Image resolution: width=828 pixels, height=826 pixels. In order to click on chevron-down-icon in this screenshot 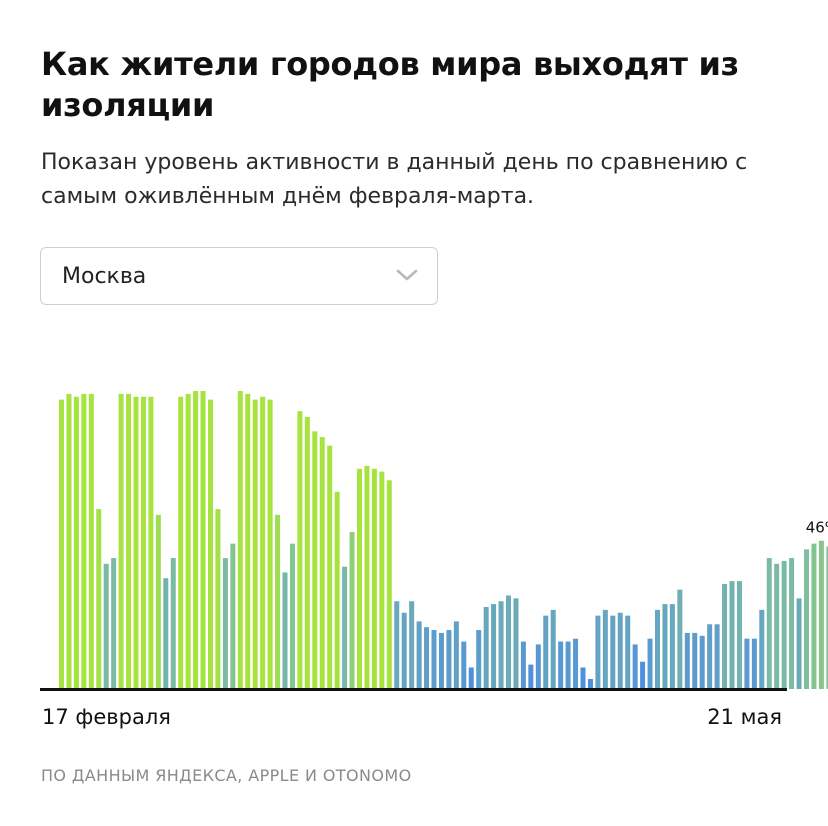, I will do `click(407, 275)`.